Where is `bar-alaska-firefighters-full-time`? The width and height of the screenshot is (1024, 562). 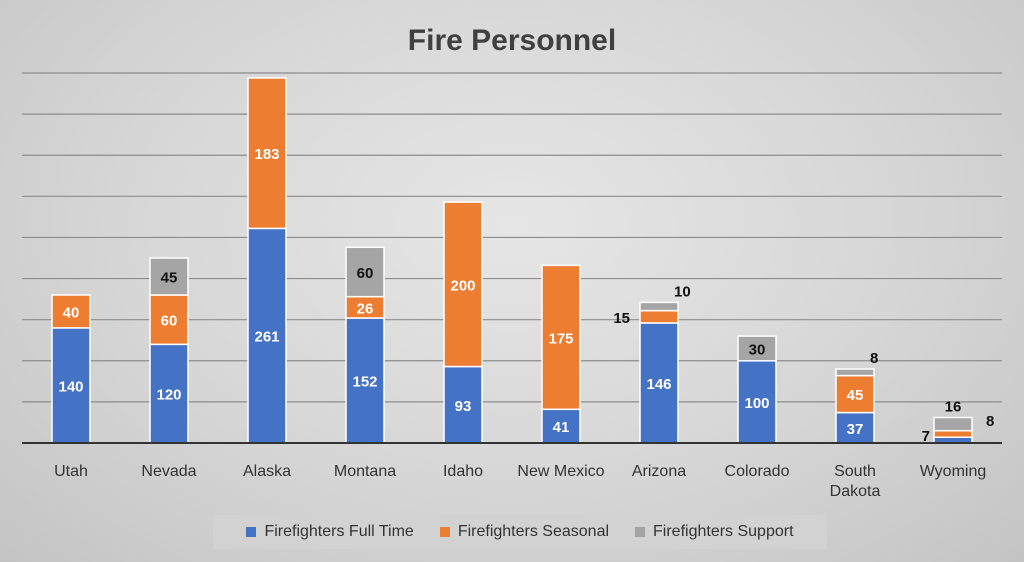 bar-alaska-firefighters-full-time is located at coordinates (267, 335).